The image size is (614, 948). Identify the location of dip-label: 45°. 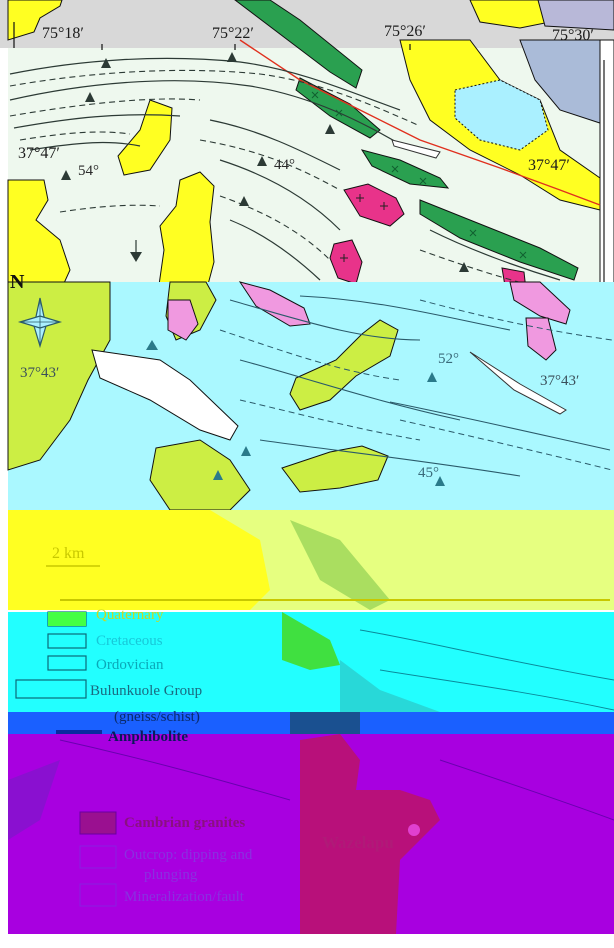
(428, 473).